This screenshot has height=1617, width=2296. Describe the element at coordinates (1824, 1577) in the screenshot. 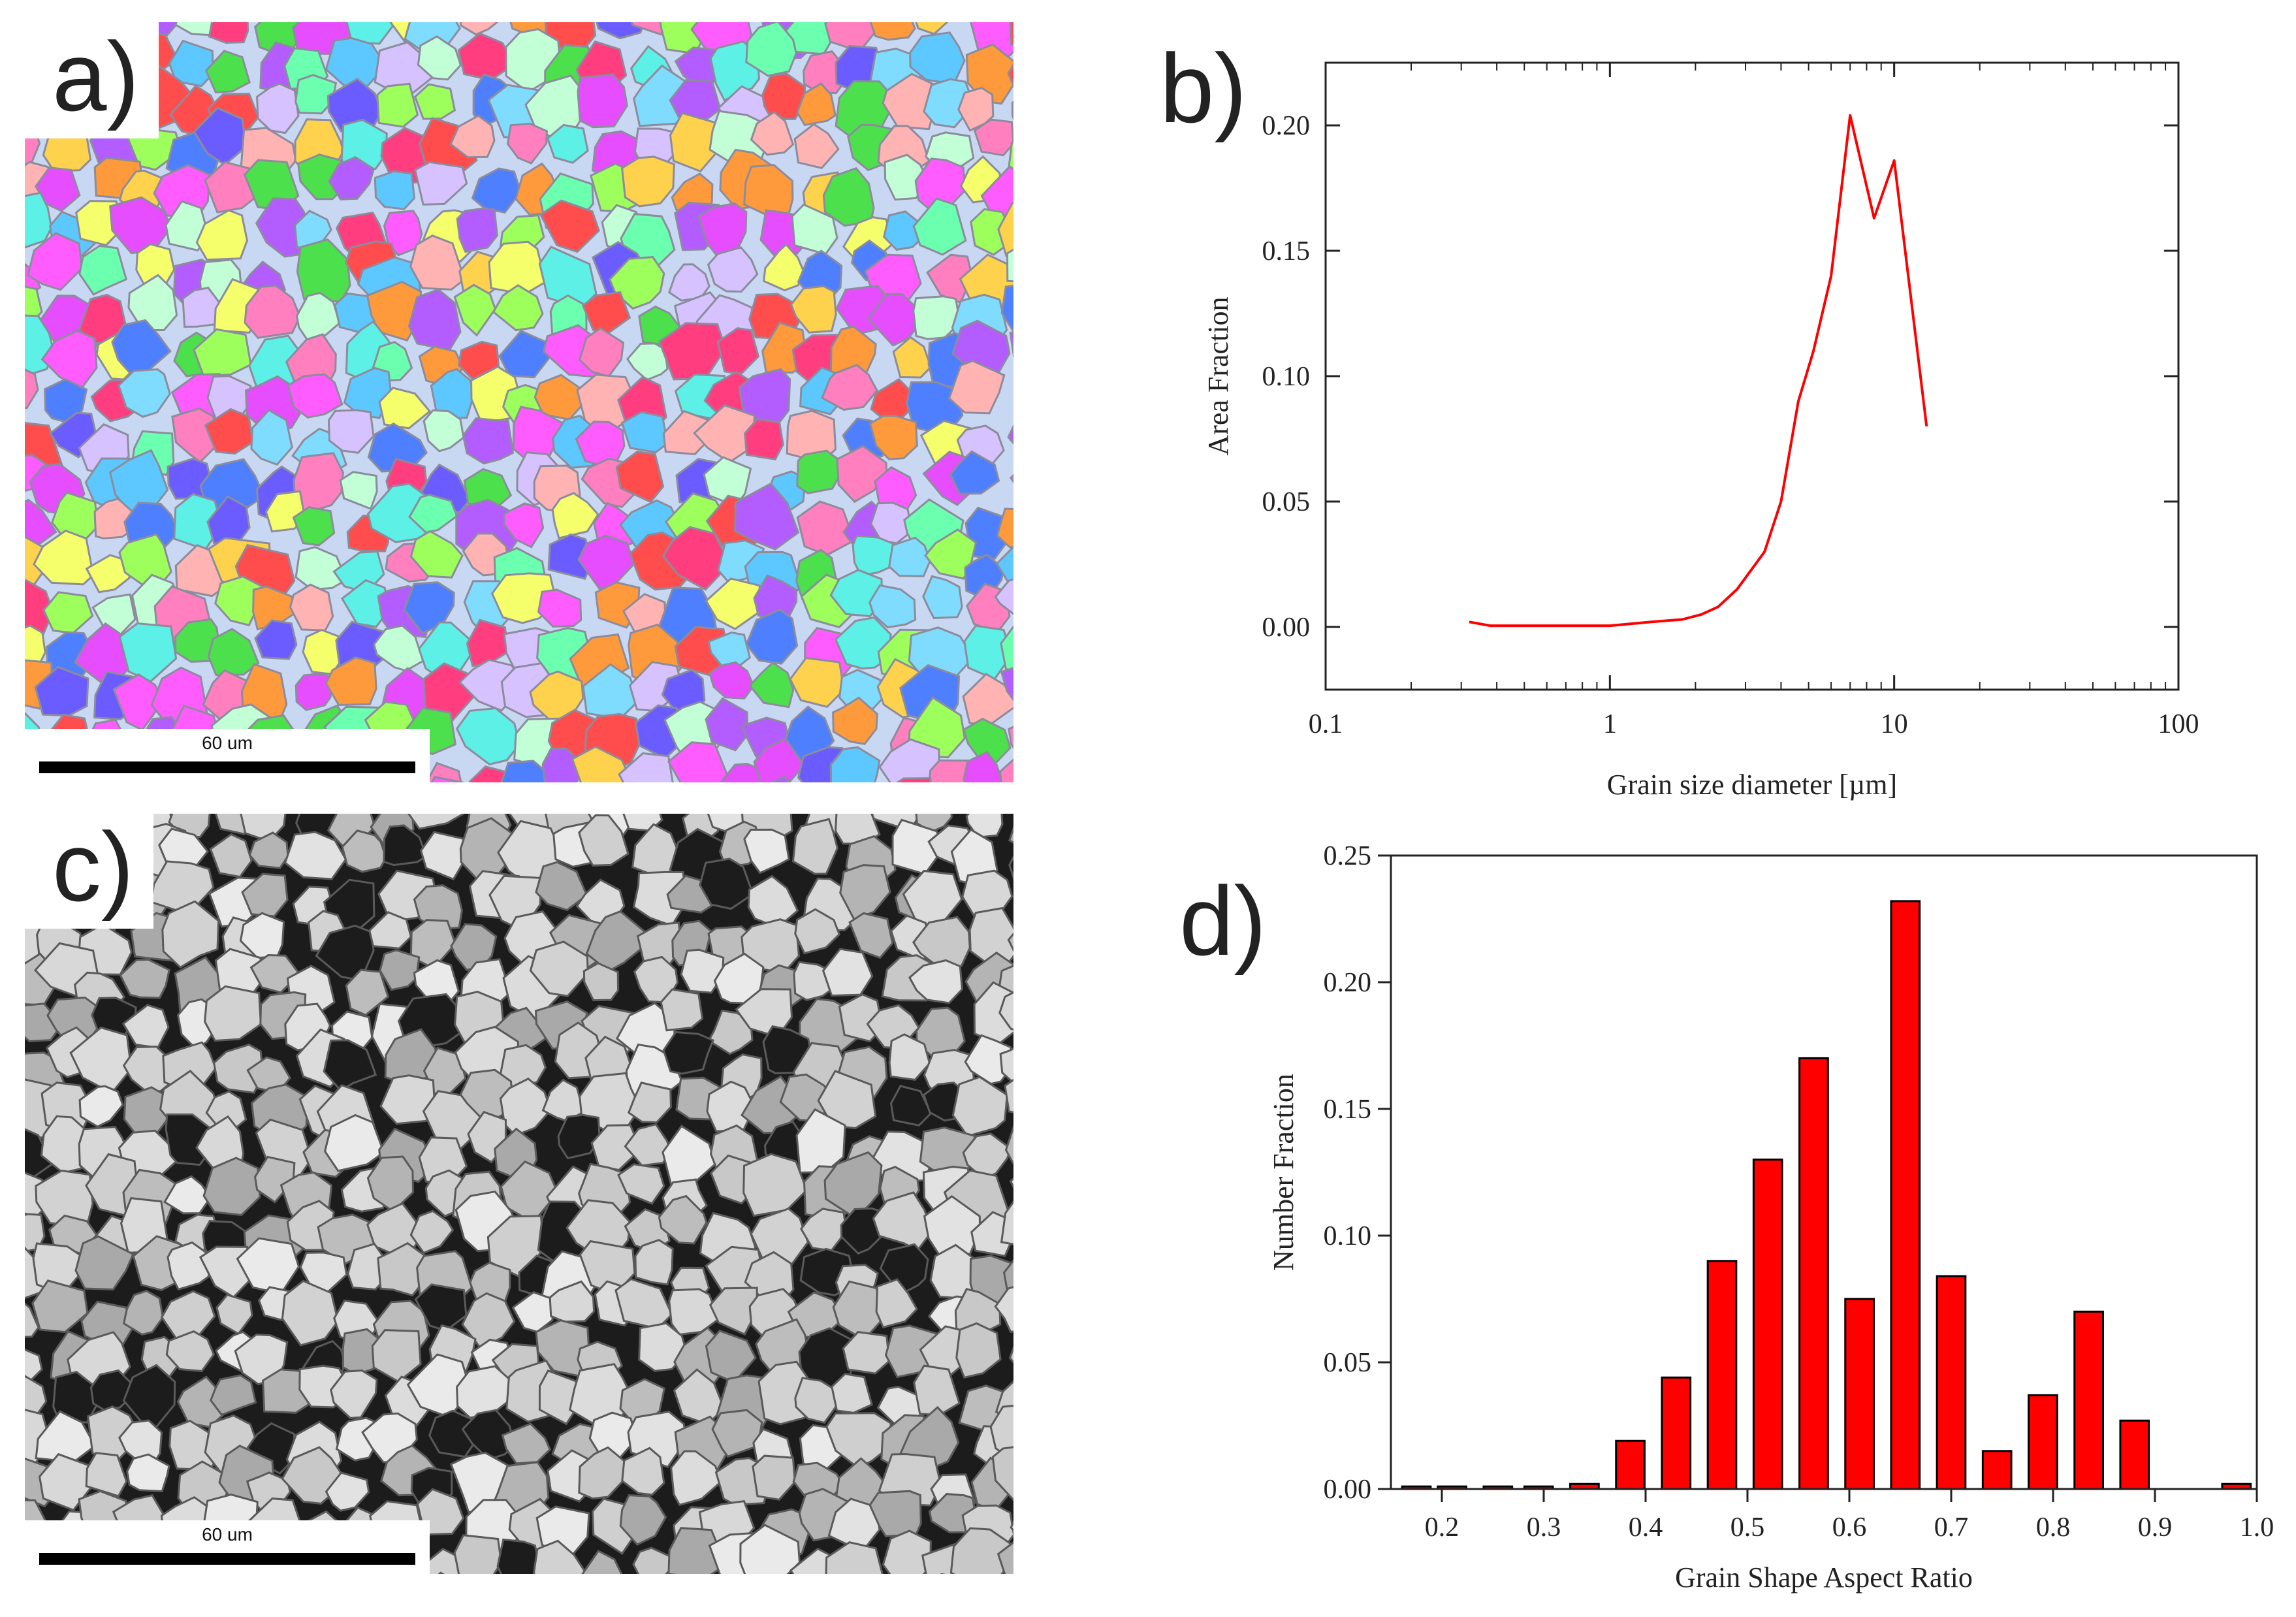

I see `d-x-axis-label: Grain Shape Aspect Ratio` at that location.